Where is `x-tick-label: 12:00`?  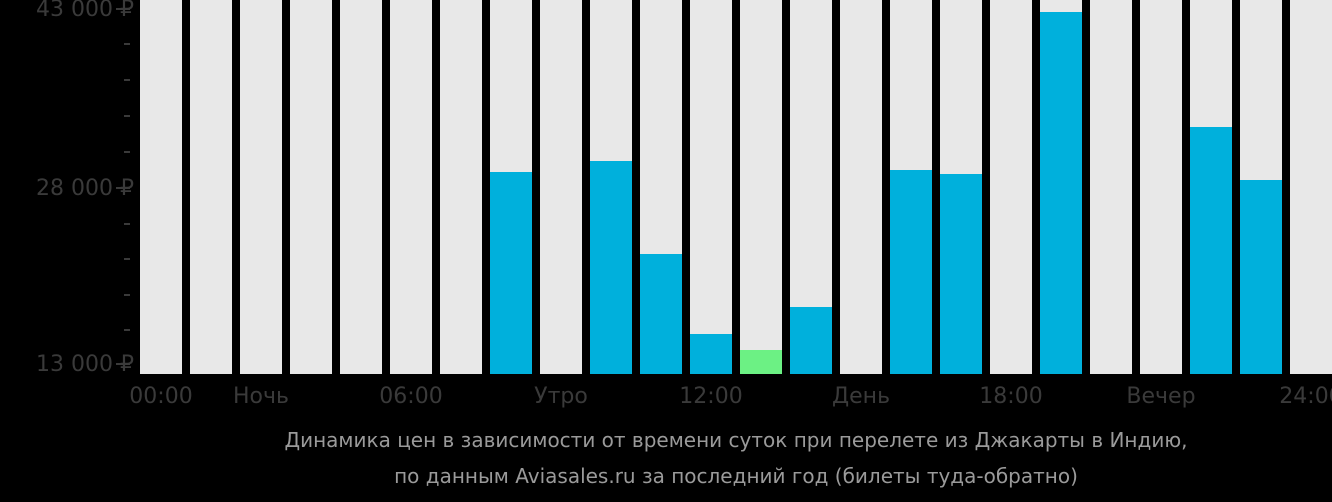 x-tick-label: 12:00 is located at coordinates (711, 396).